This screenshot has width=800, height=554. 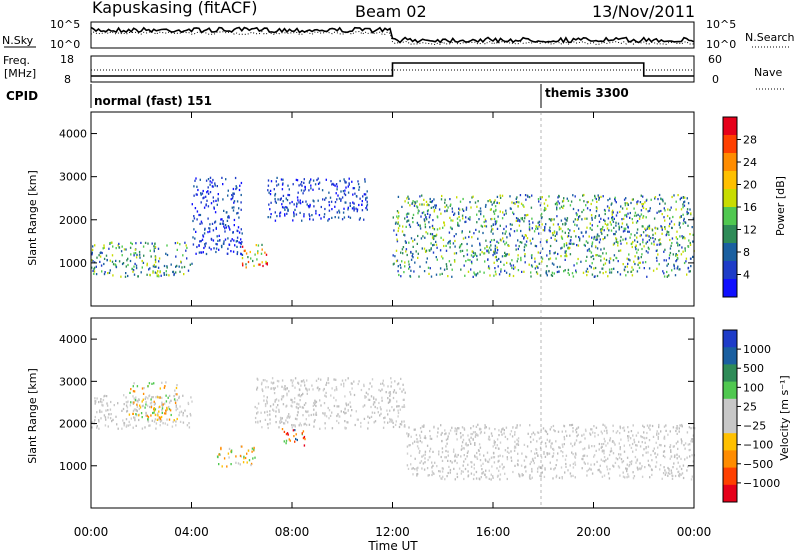 What do you see at coordinates (770, 37) in the screenshot?
I see `noise-right-label: N.Search` at bounding box center [770, 37].